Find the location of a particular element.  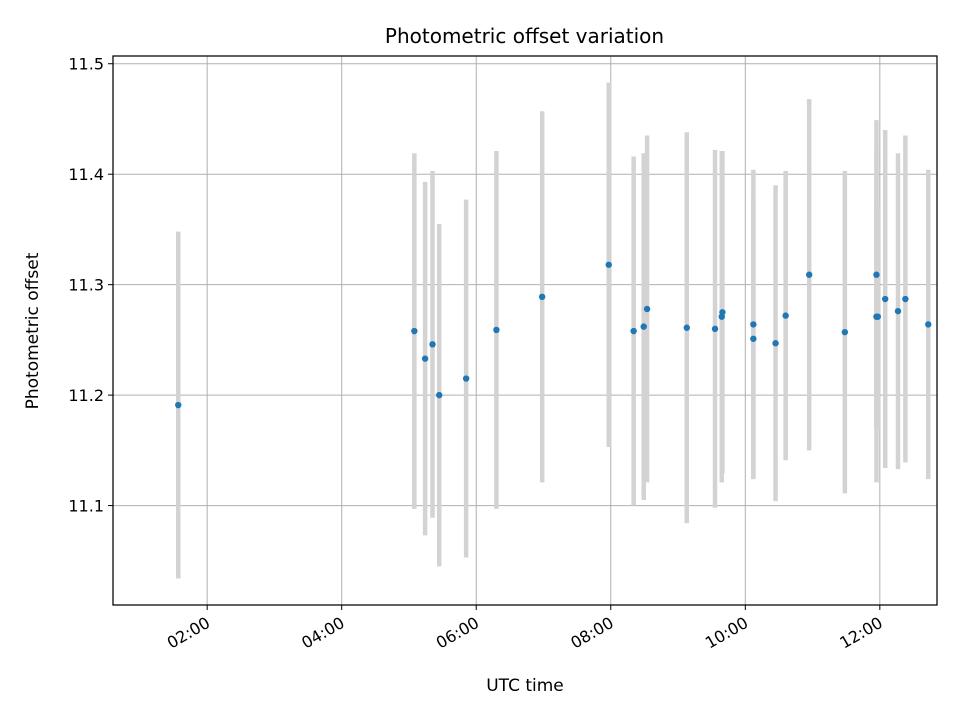

y-tick-label: 11.4 is located at coordinates (86, 174).